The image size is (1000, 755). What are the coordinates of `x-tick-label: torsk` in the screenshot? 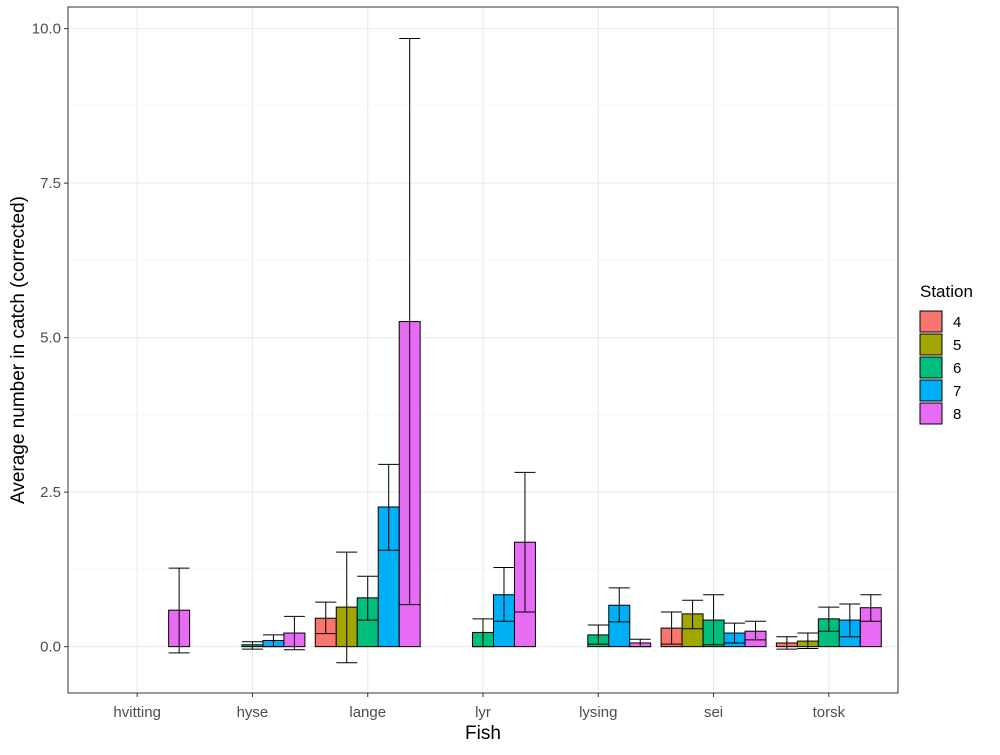 It's located at (829, 712).